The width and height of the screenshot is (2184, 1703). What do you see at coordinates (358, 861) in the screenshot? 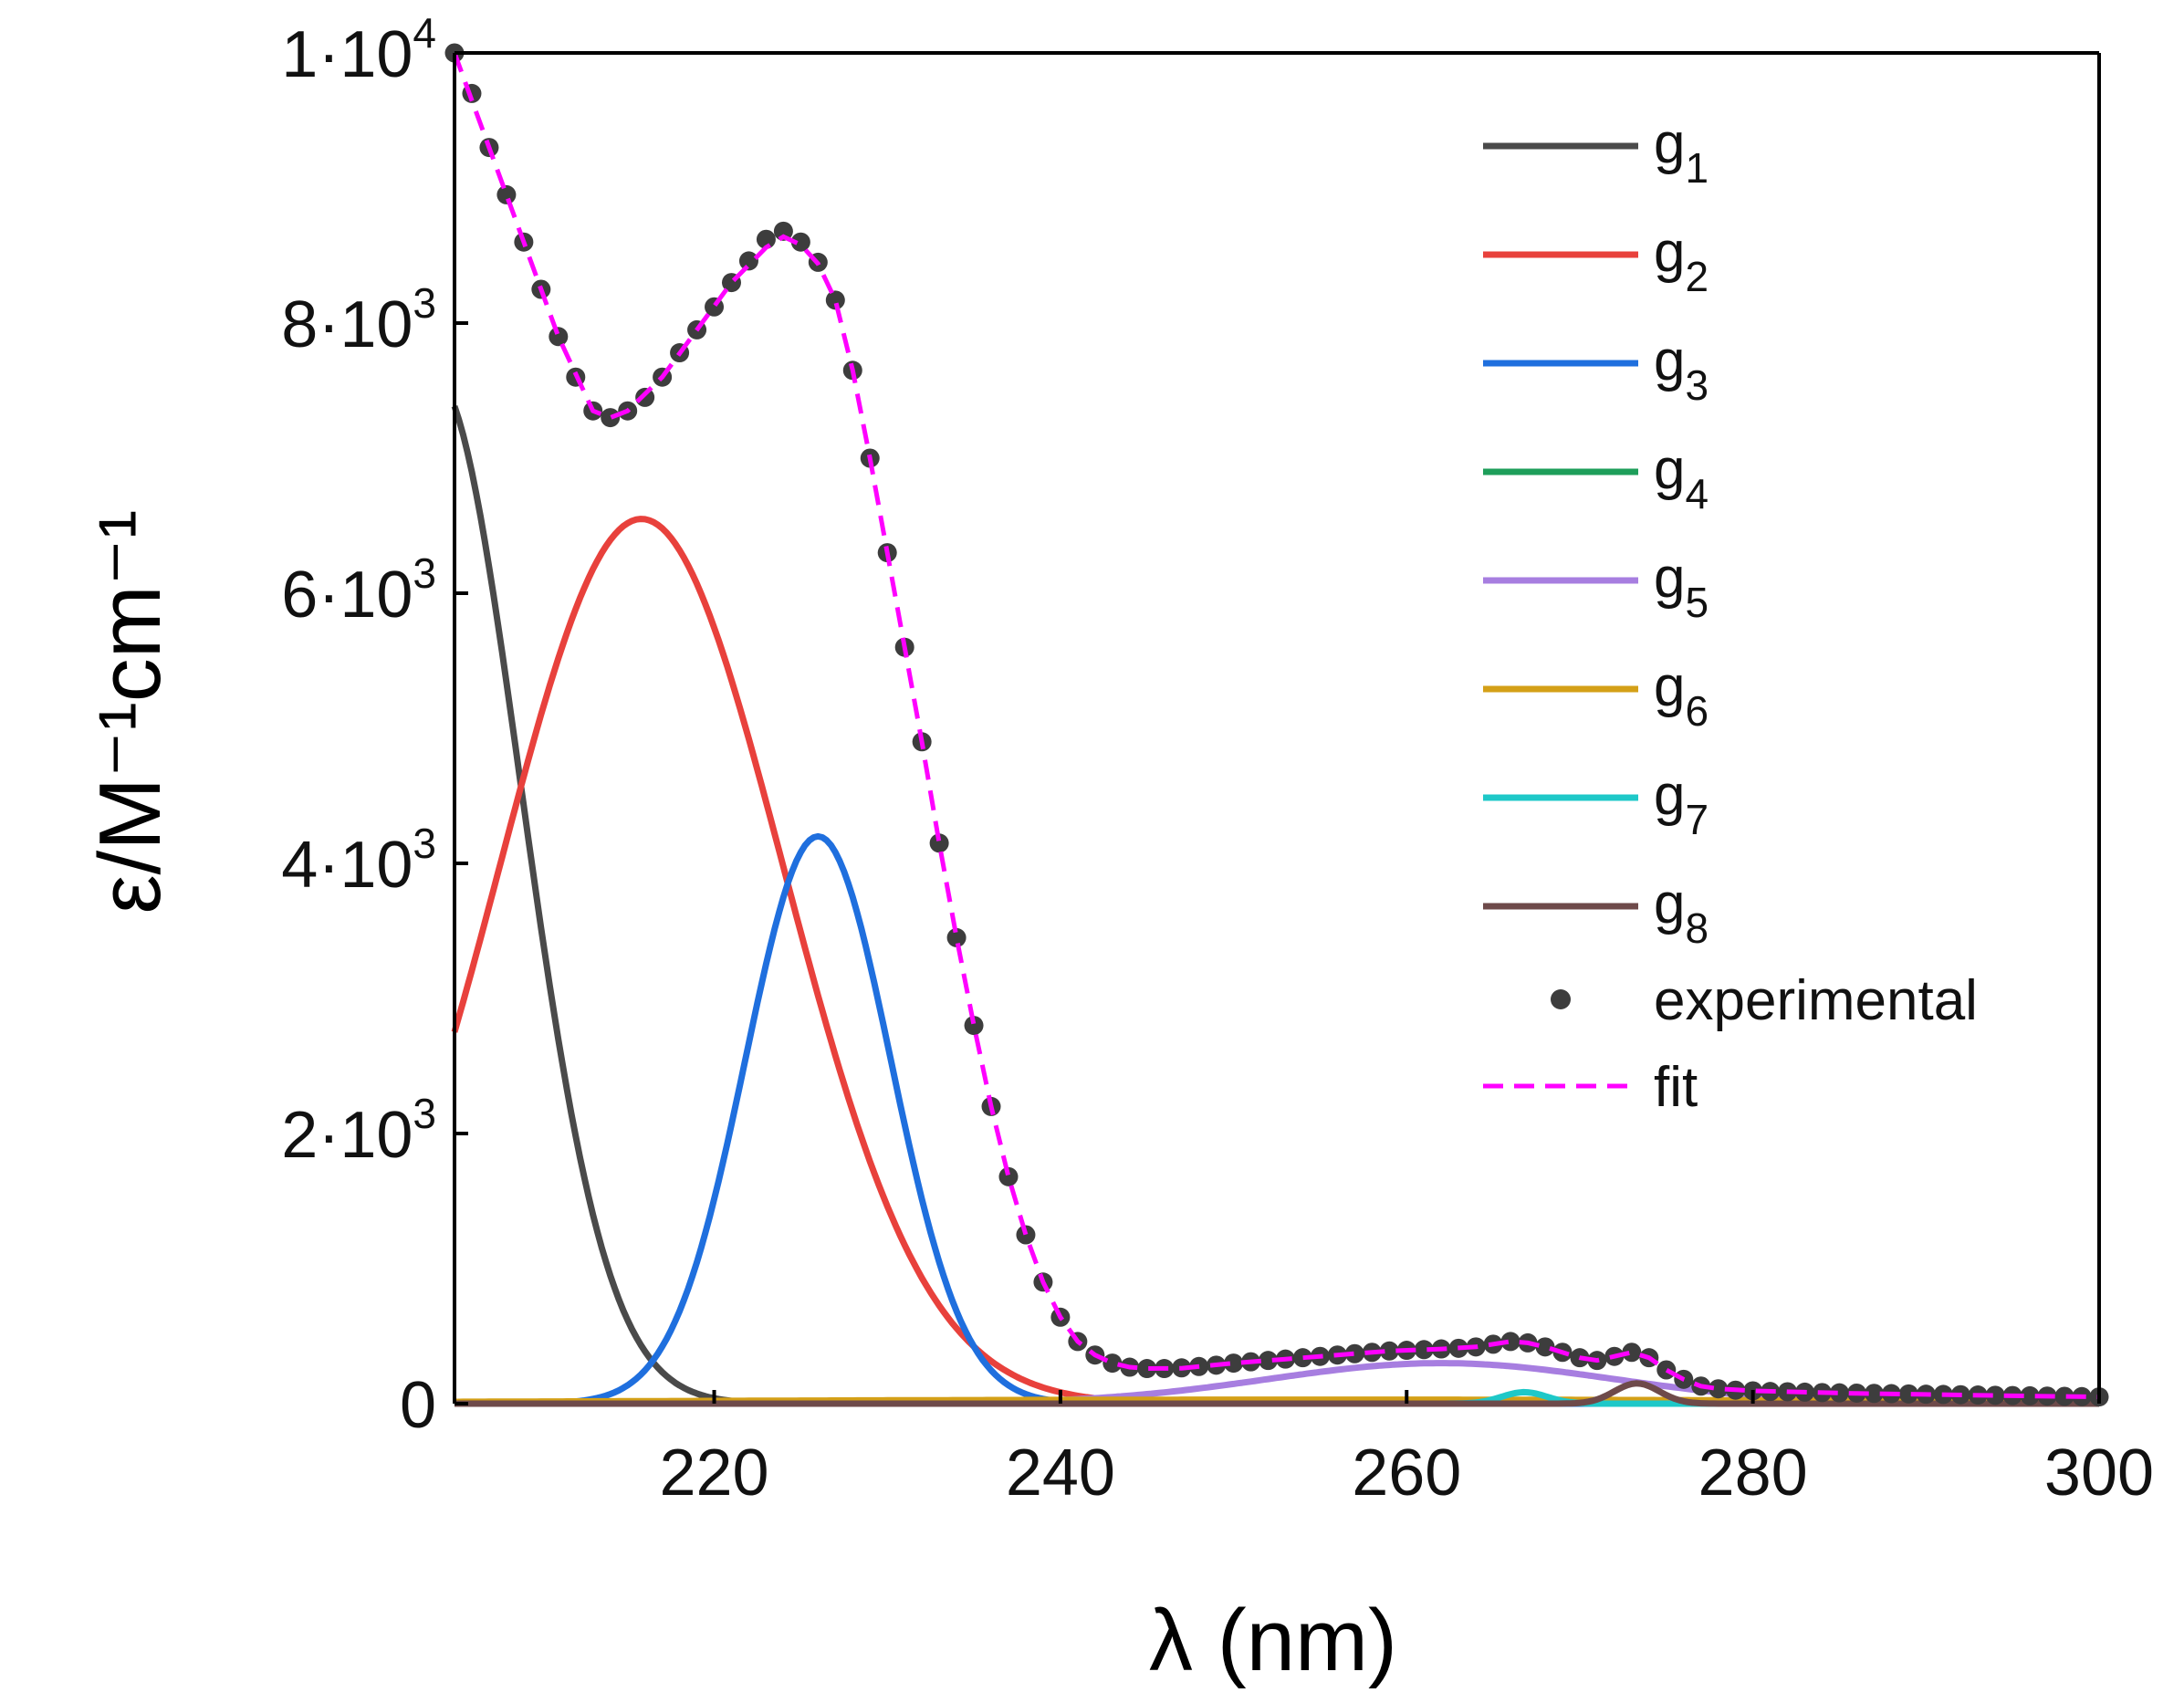
I see `y-tick-label: 4·10³` at bounding box center [358, 861].